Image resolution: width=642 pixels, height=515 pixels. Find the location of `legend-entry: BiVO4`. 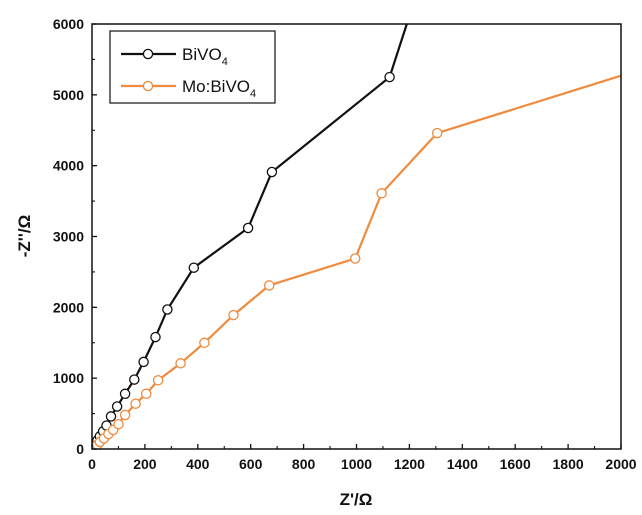

legend-entry: BiVO4 is located at coordinates (174, 56).